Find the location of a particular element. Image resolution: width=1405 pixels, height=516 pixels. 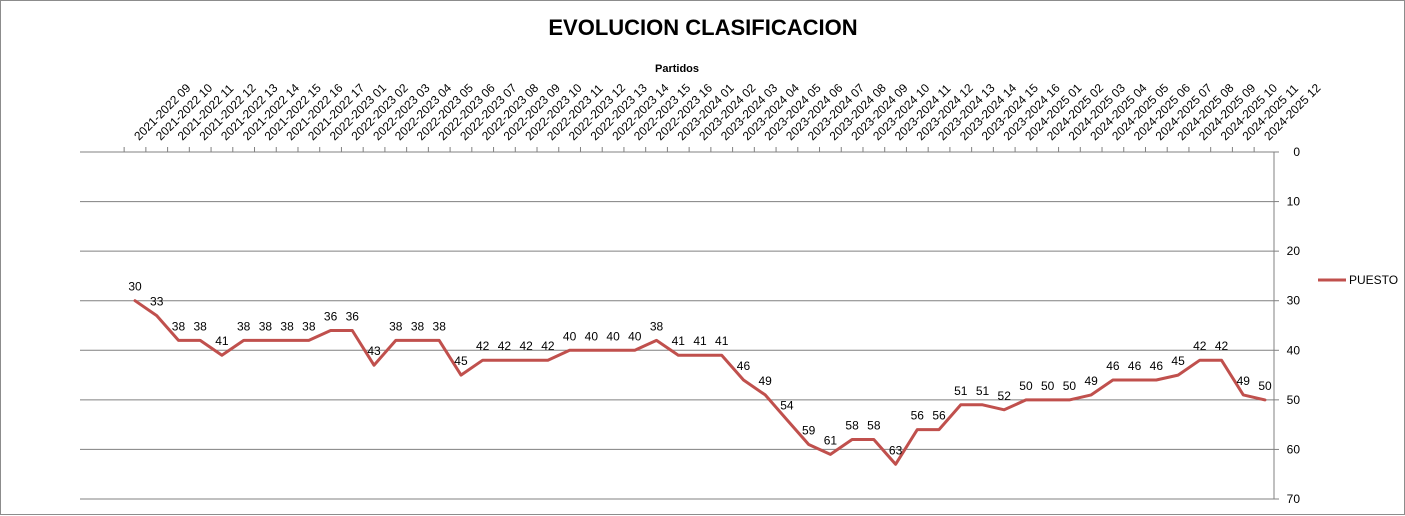

legend-label-puesto: PUESTO is located at coordinates (1373, 280).